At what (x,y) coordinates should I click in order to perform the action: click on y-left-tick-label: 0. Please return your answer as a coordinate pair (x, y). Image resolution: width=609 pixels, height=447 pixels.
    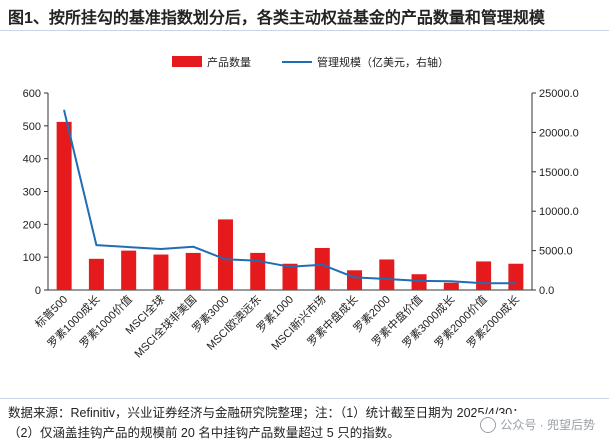
    Looking at the image, I should click on (38, 291).